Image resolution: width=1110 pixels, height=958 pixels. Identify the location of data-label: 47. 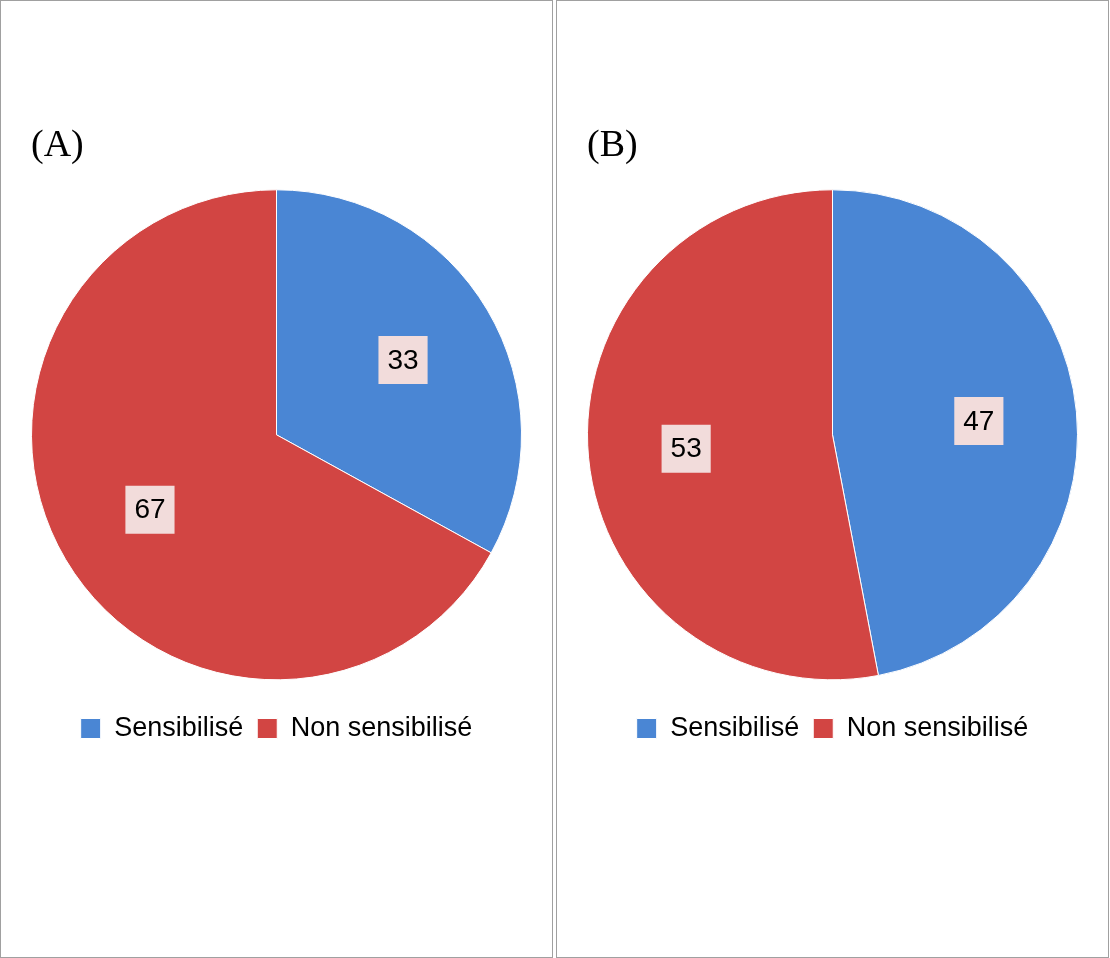
(979, 420).